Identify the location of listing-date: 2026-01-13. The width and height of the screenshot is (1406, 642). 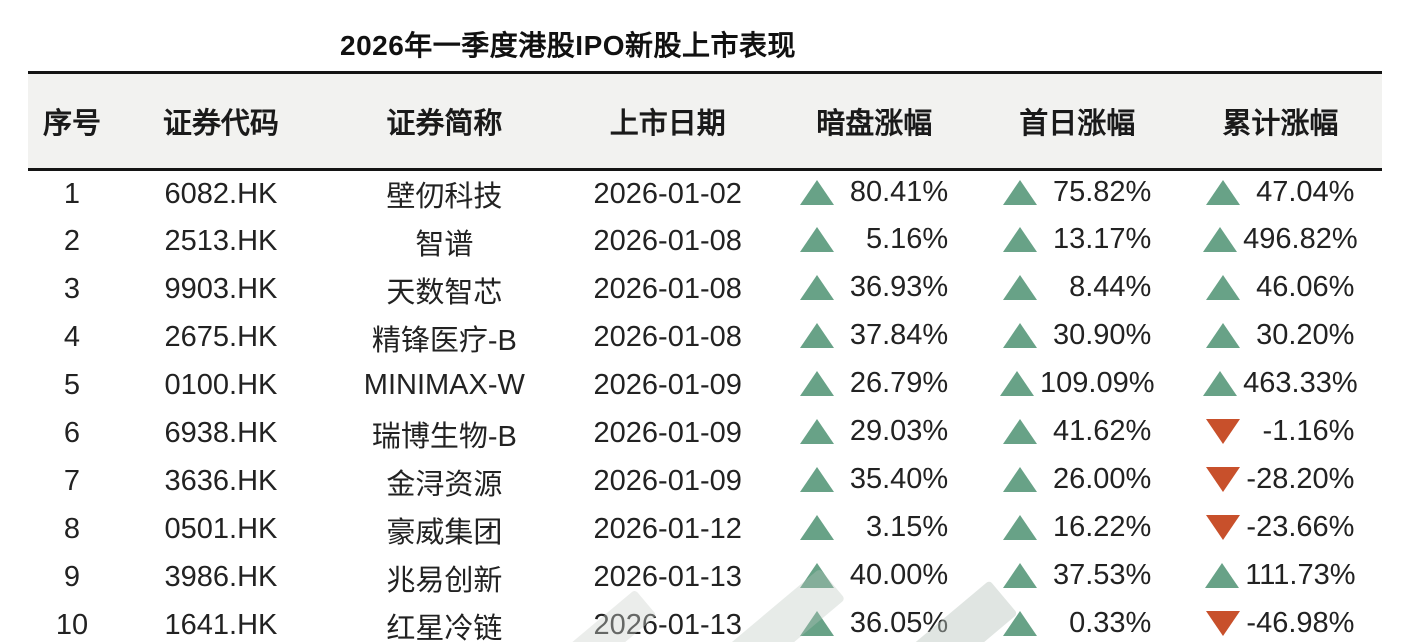
(667, 625).